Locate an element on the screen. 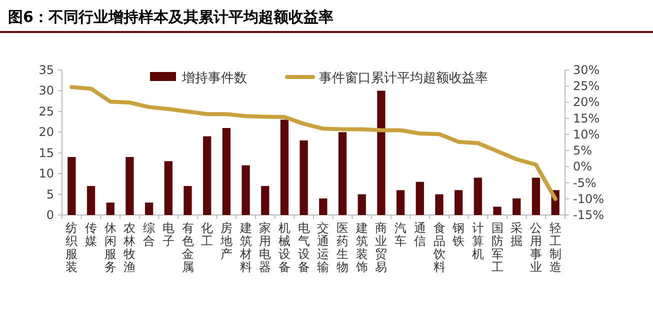  x-tick-label: 交通运输 is located at coordinates (323, 247).